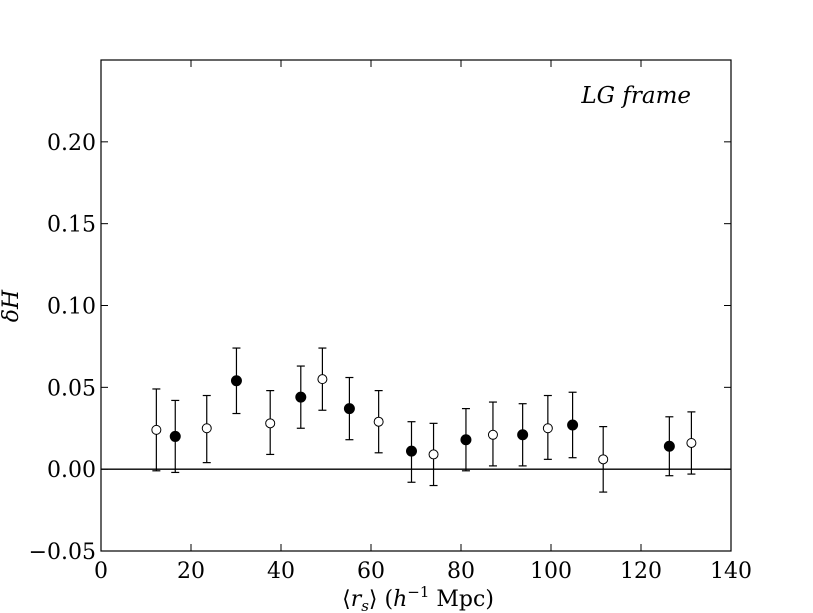  I want to click on x-tick-label: 60, so click(371, 571).